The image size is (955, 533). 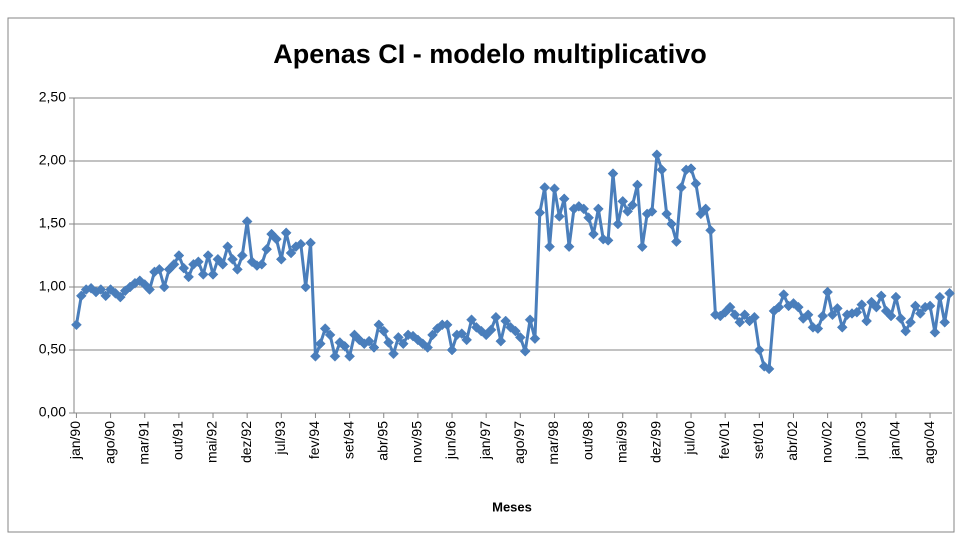 What do you see at coordinates (143, 443) in the screenshot?
I see `x-tick-label: mar/91` at bounding box center [143, 443].